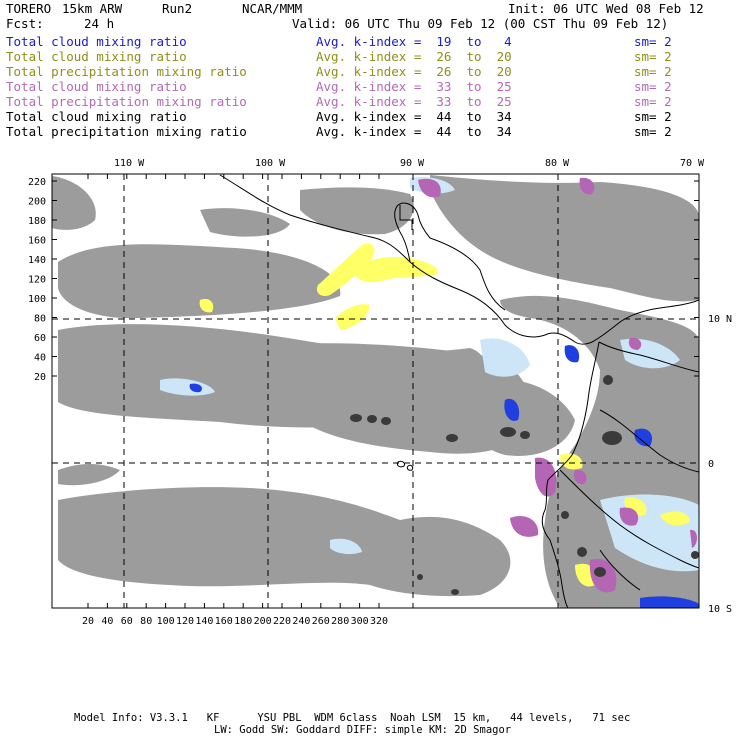 Image resolution: width=740 pixels, height=740 pixels. Describe the element at coordinates (166, 621) in the screenshot. I see `x-tick-label: 100` at that location.